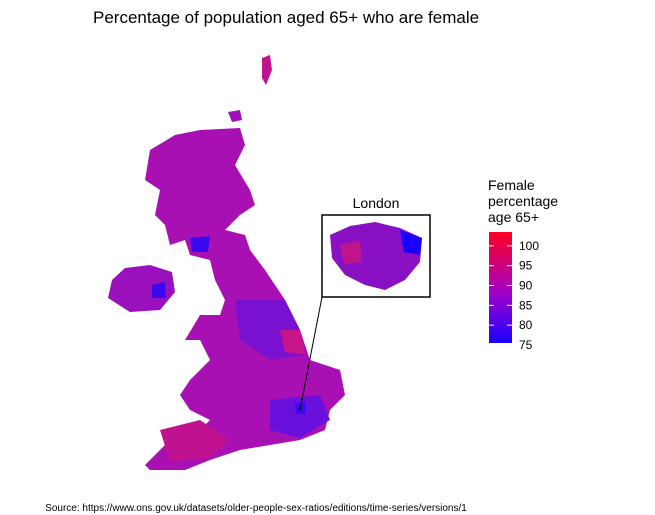  Describe the element at coordinates (376, 203) in the screenshot. I see `inset-label: London` at that location.